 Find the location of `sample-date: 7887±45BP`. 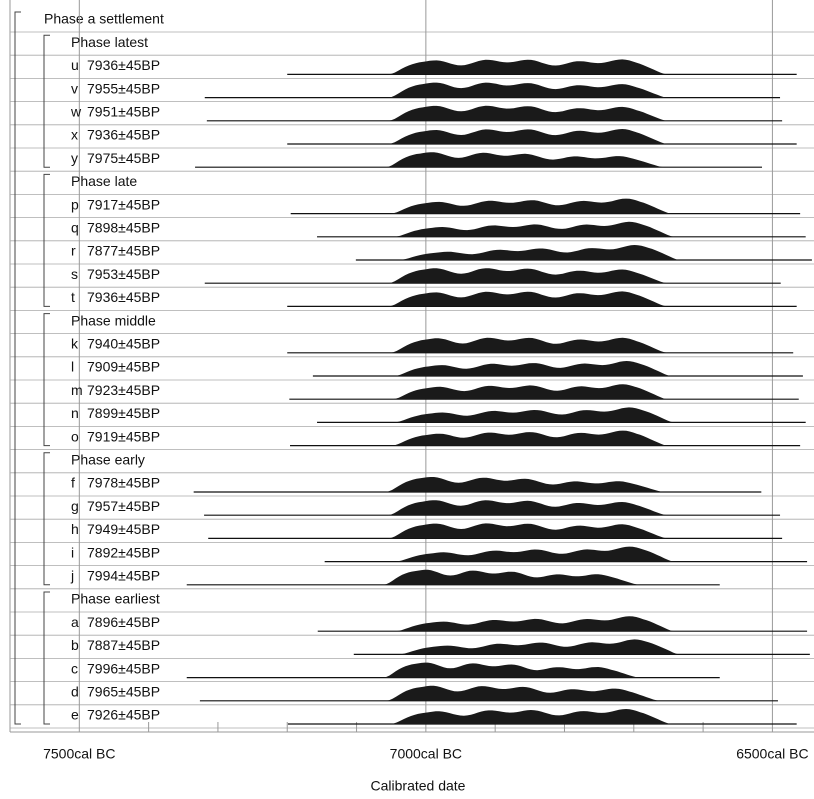

sample-date: 7887±45BP is located at coordinates (123, 645).